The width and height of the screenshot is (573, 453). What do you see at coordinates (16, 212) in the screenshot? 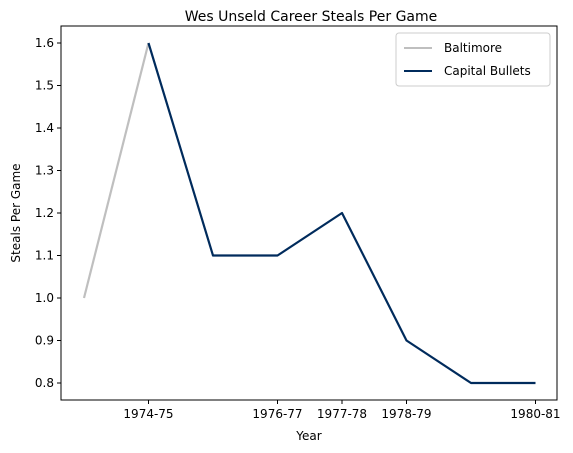
I see `y-axis-label: Steals Per Game` at bounding box center [16, 212].